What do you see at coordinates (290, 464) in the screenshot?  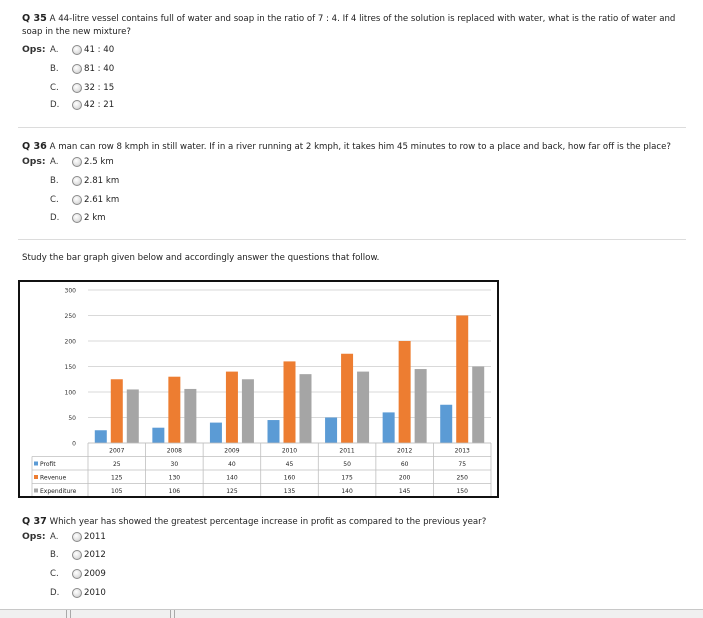 I see `data-label-profit-2010: 45` at bounding box center [290, 464].